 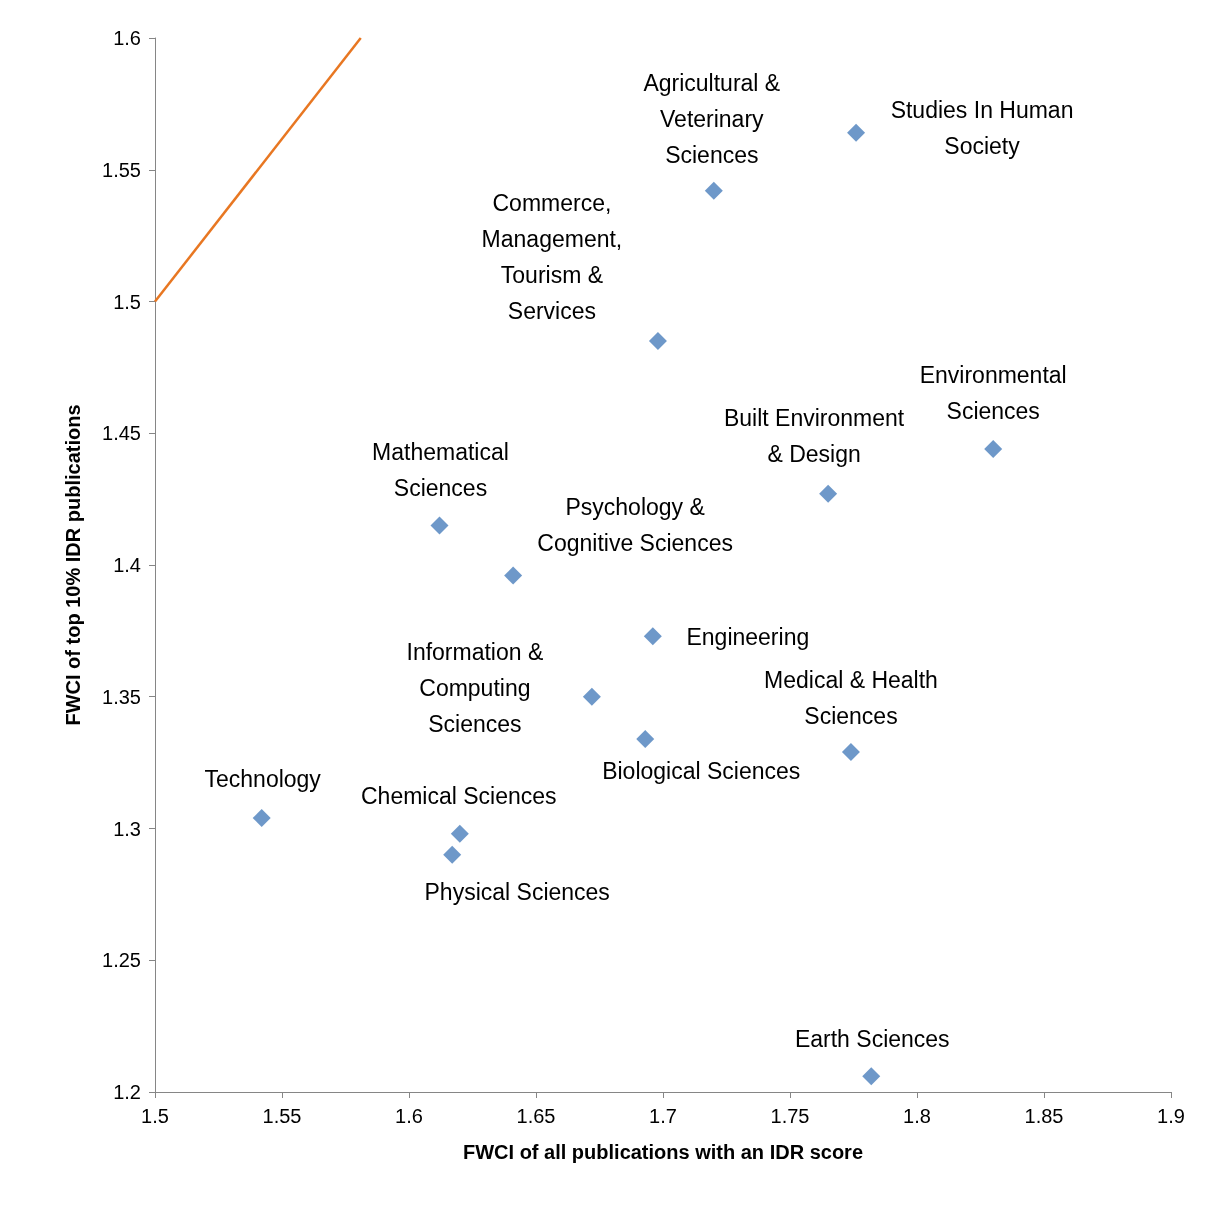 I want to click on annotation: Information & Computing Sciences, so click(x=475, y=687).